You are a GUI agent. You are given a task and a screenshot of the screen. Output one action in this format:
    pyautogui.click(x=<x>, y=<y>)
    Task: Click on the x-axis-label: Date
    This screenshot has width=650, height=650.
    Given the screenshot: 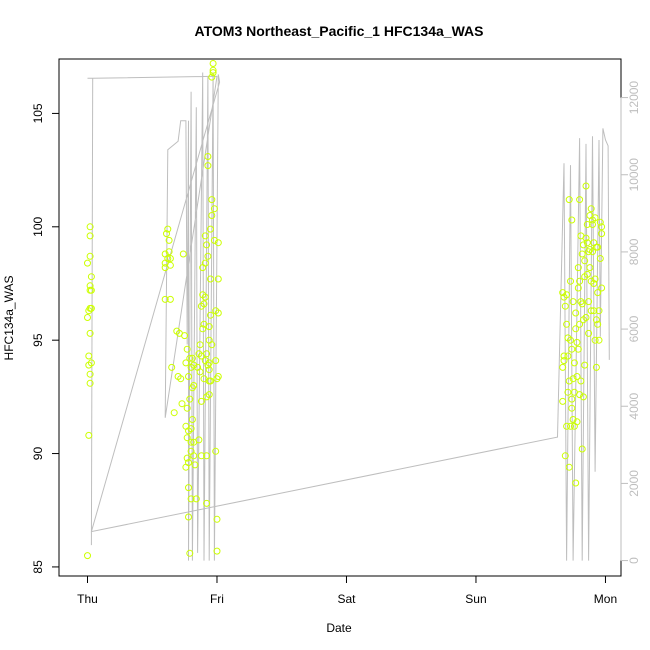 What is the action you would take?
    pyautogui.click(x=339, y=628)
    